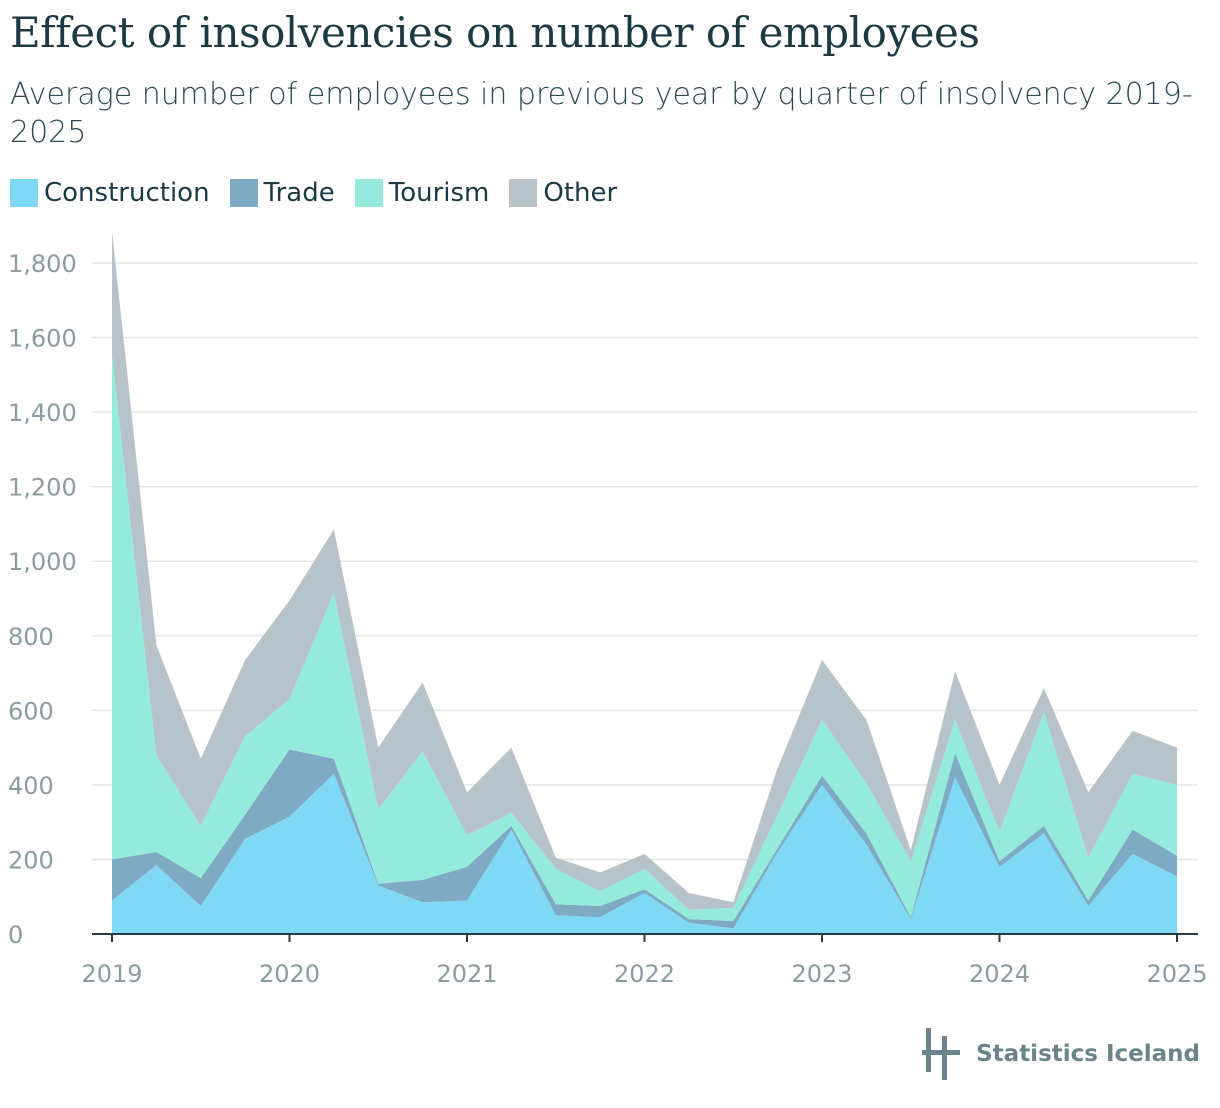  Describe the element at coordinates (523, 193) in the screenshot. I see `legend-swatch-other` at that location.